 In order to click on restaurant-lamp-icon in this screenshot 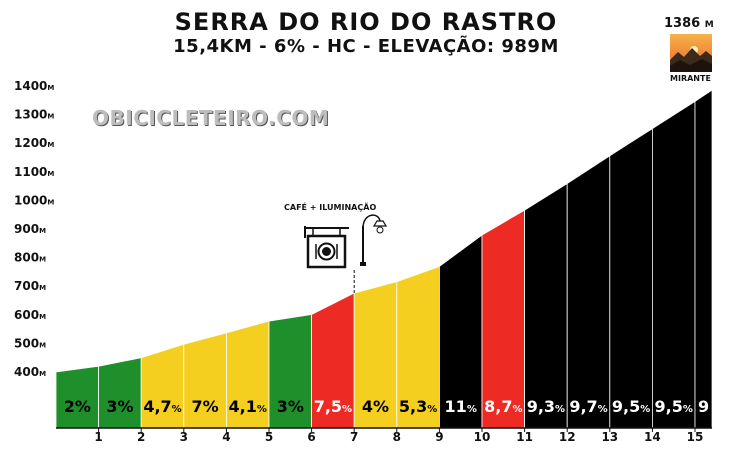, I will do `click(346, 241)`.